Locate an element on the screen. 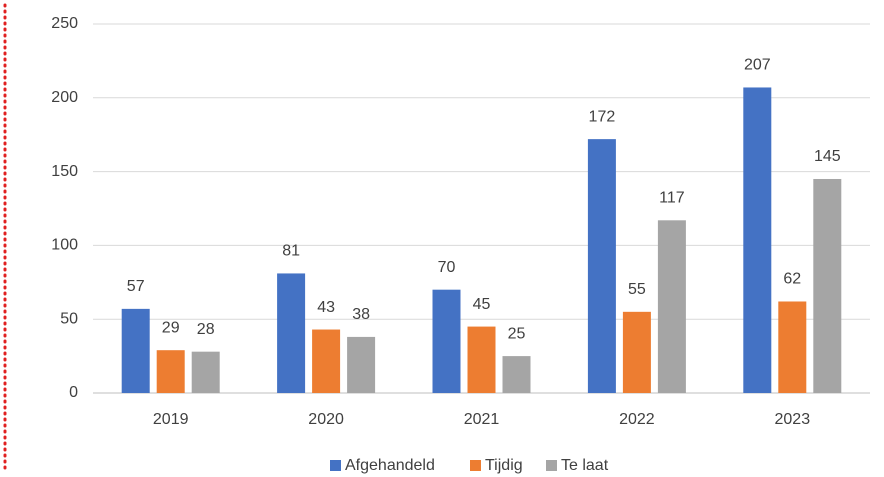  value-label: 145 is located at coordinates (827, 156).